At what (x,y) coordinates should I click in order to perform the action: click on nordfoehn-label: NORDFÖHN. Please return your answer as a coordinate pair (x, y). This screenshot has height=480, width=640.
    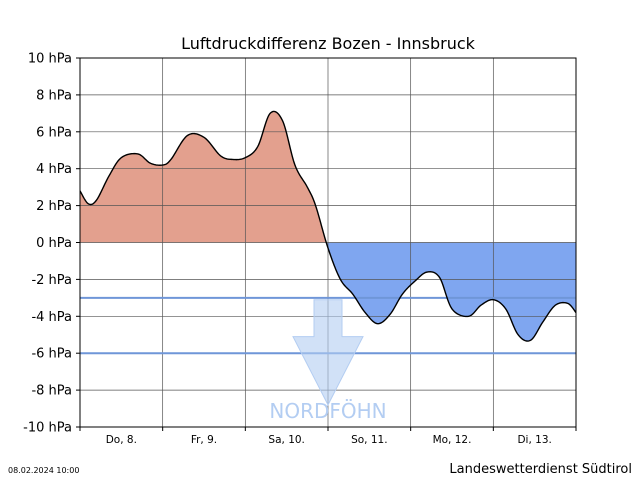
    Looking at the image, I should click on (327, 411).